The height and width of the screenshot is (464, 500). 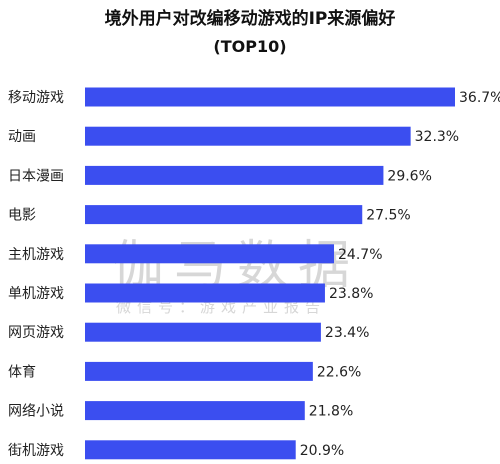 I want to click on category-label: 电影, so click(x=22, y=216).